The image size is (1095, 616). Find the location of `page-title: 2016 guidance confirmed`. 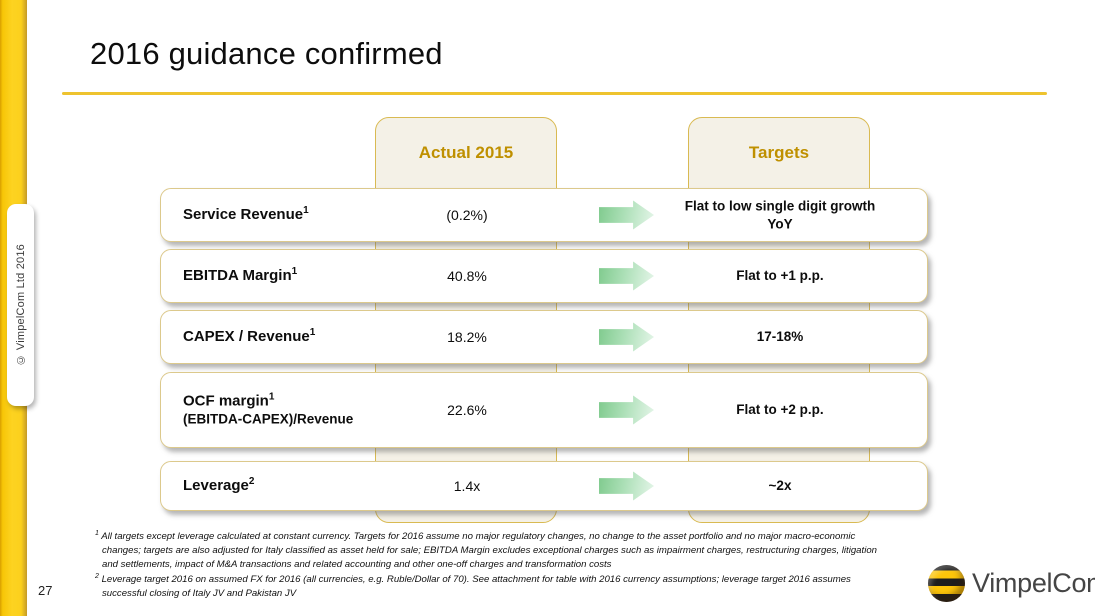

page-title: 2016 guidance confirmed is located at coordinates (266, 53).